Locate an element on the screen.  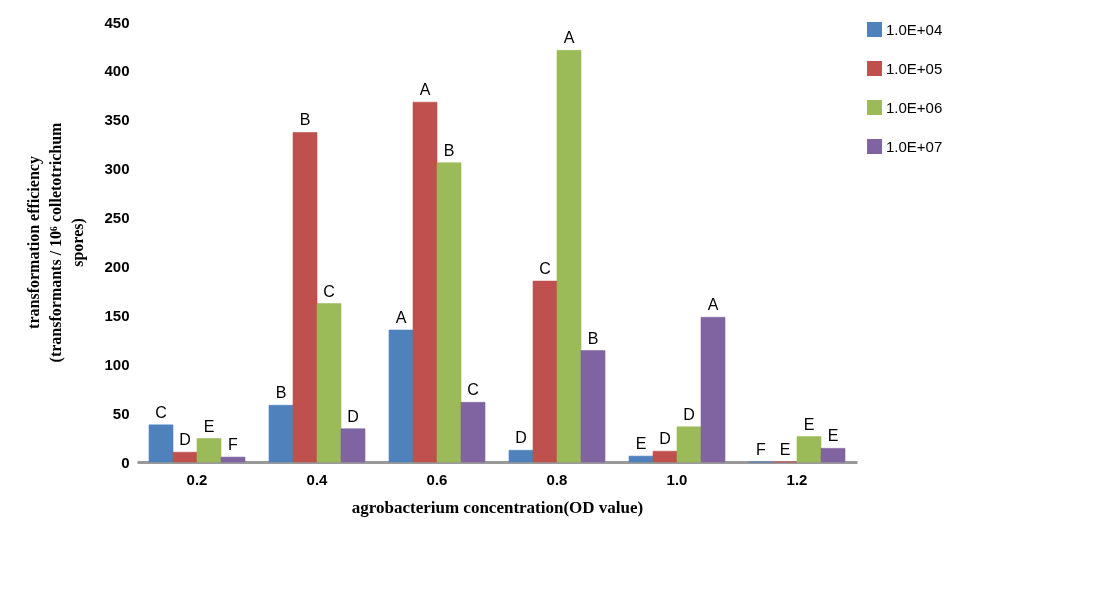
y-tick-label: 250 is located at coordinates (117, 218).